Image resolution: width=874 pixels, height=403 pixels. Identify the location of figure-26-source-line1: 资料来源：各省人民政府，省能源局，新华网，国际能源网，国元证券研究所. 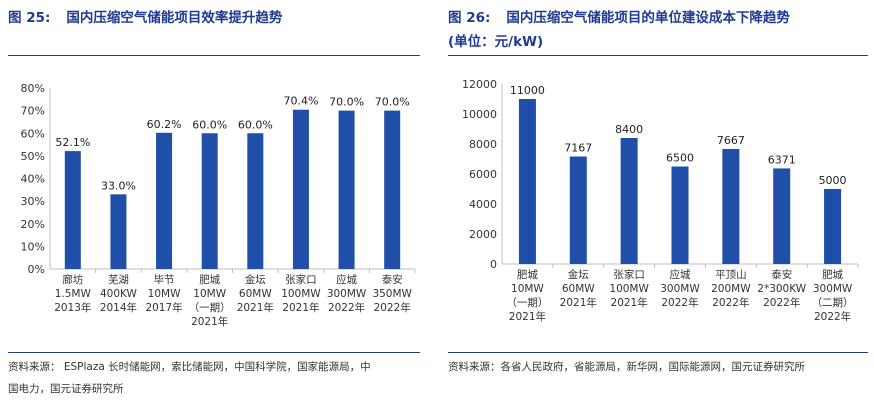
(626, 367).